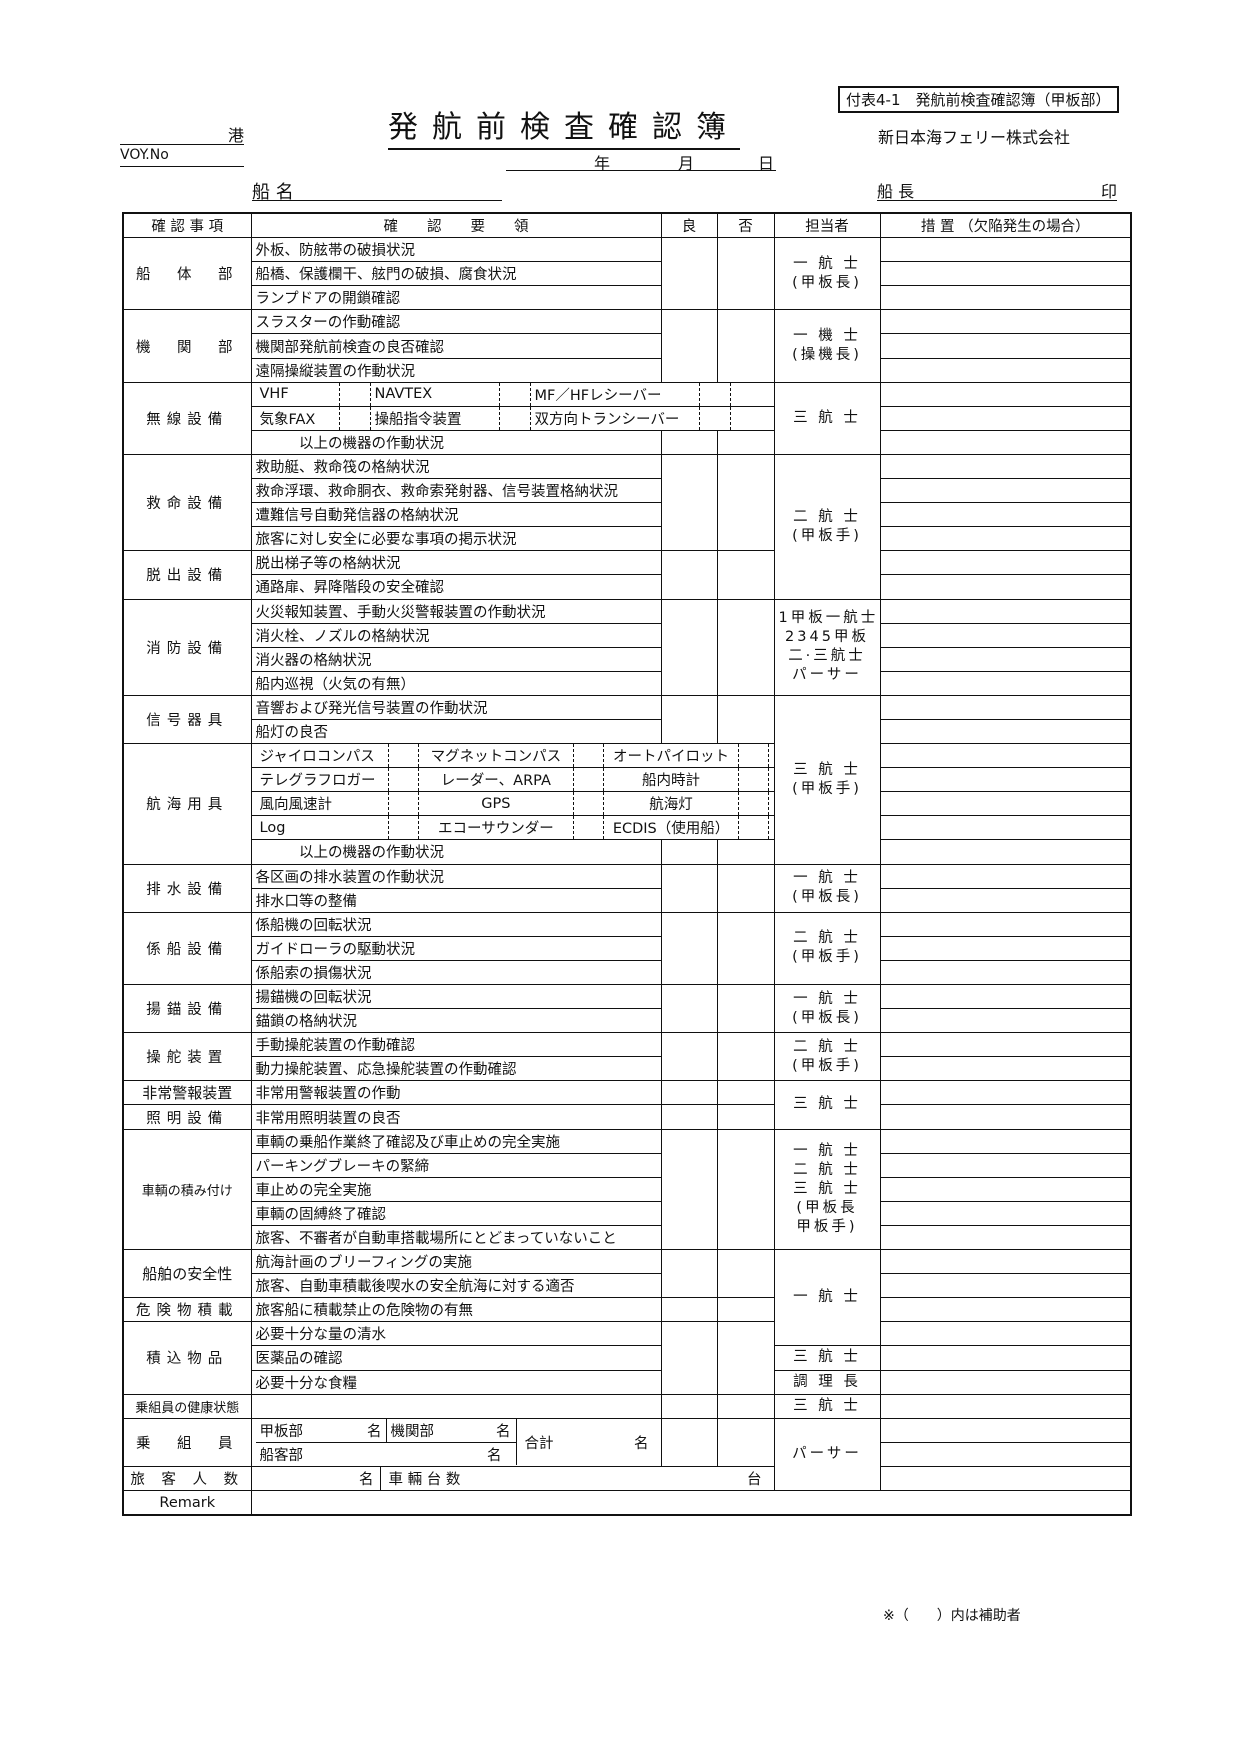 Image resolution: width=1241 pixels, height=1755 pixels. Describe the element at coordinates (691, 1502) in the screenshot. I see `remark-field` at that location.